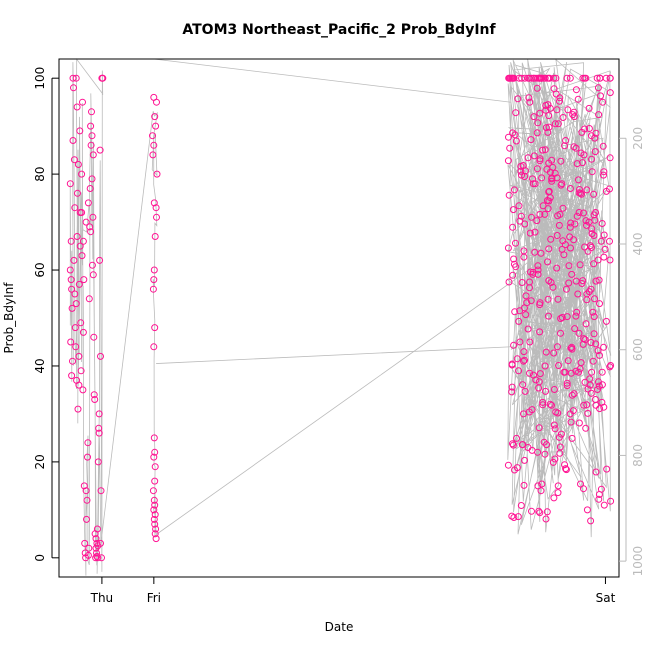 This screenshot has height=655, width=650. I want to click on y-tick-label: 60, so click(40, 269).